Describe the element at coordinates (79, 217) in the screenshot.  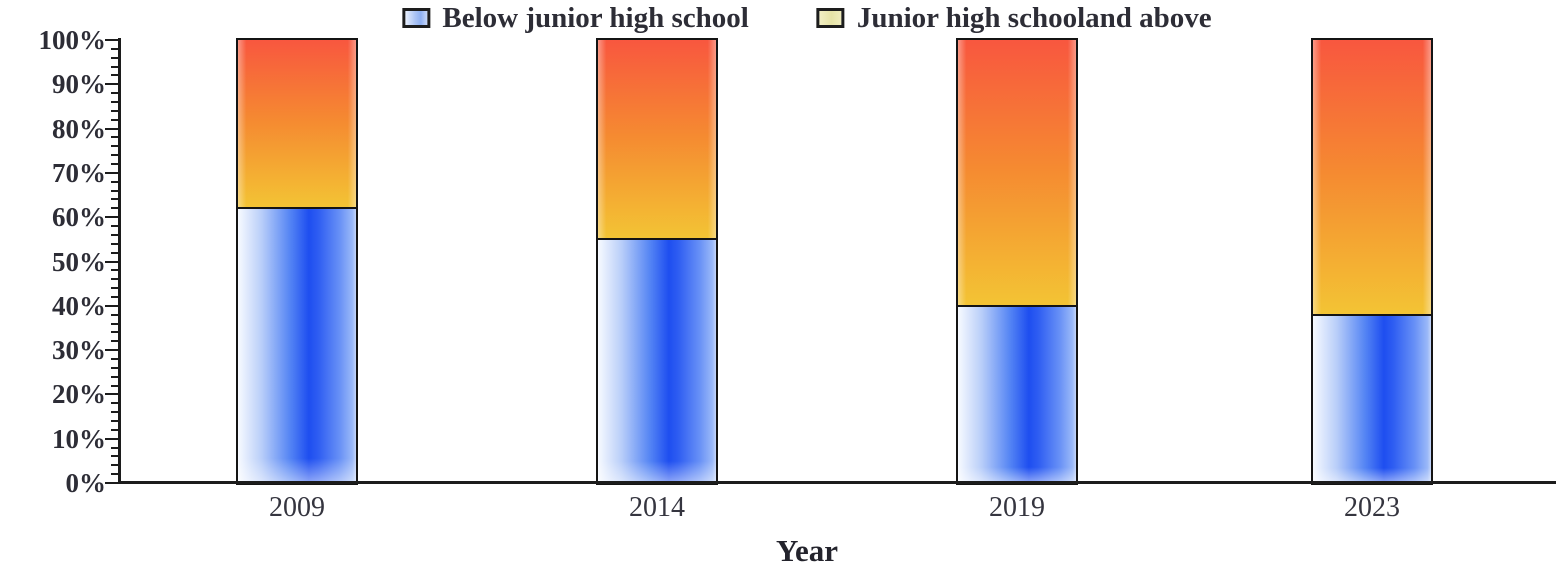
I see `y-tick-label: 60%` at that location.